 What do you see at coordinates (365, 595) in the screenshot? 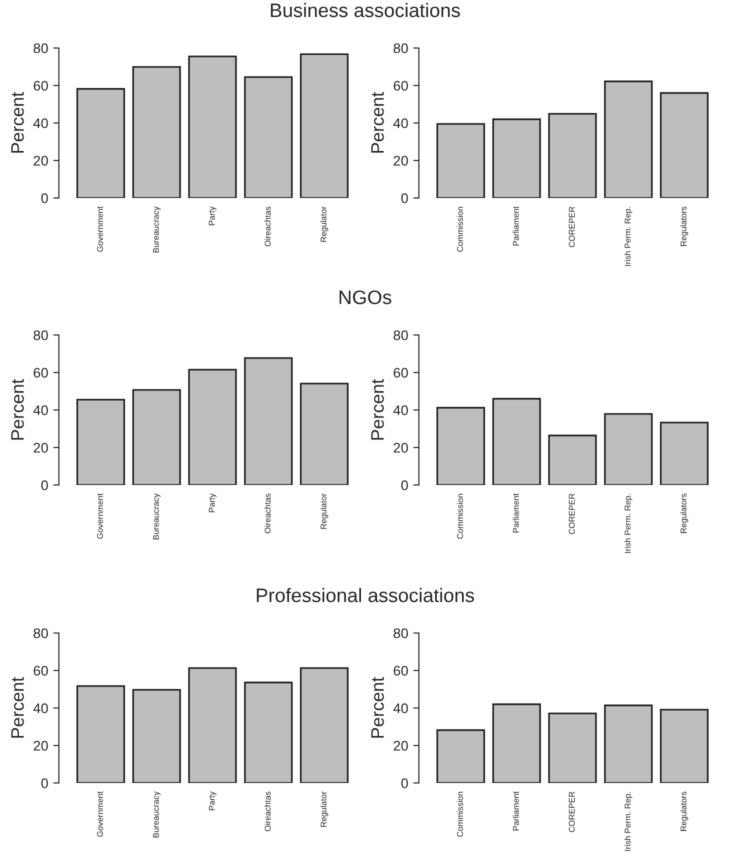
I see `chart-title: Professional associations` at bounding box center [365, 595].